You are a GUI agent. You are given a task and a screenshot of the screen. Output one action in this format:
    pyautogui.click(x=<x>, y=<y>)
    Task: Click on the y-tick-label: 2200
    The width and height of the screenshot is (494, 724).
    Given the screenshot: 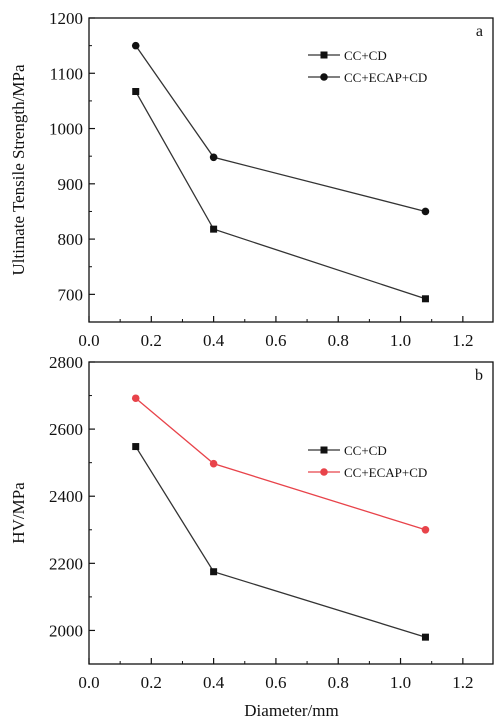 What is the action you would take?
    pyautogui.click(x=66, y=563)
    